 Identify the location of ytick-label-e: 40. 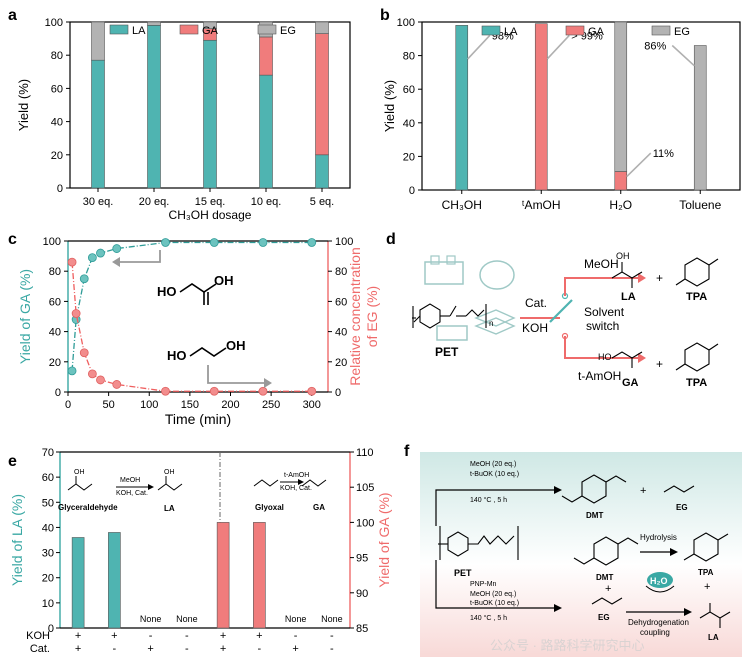
(48, 528).